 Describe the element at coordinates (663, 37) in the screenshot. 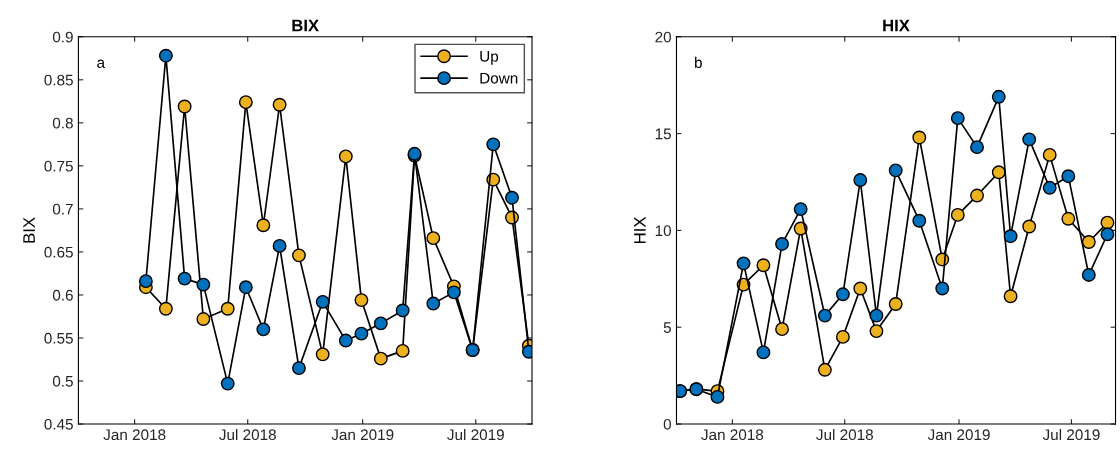

I see `y-tick-label: 20` at that location.